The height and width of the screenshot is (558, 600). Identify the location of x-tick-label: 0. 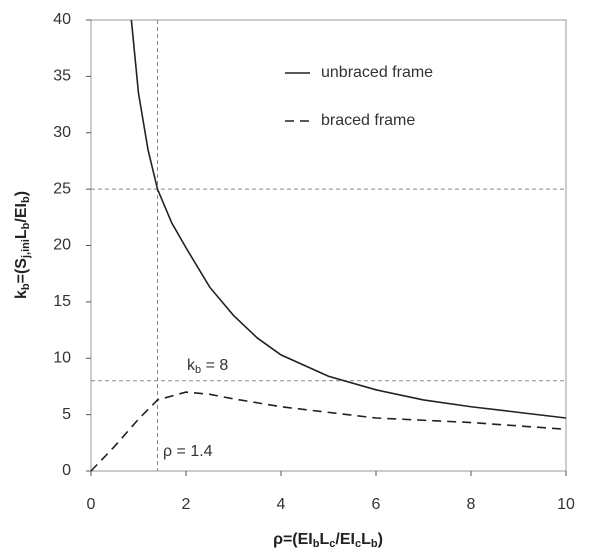
(91, 504).